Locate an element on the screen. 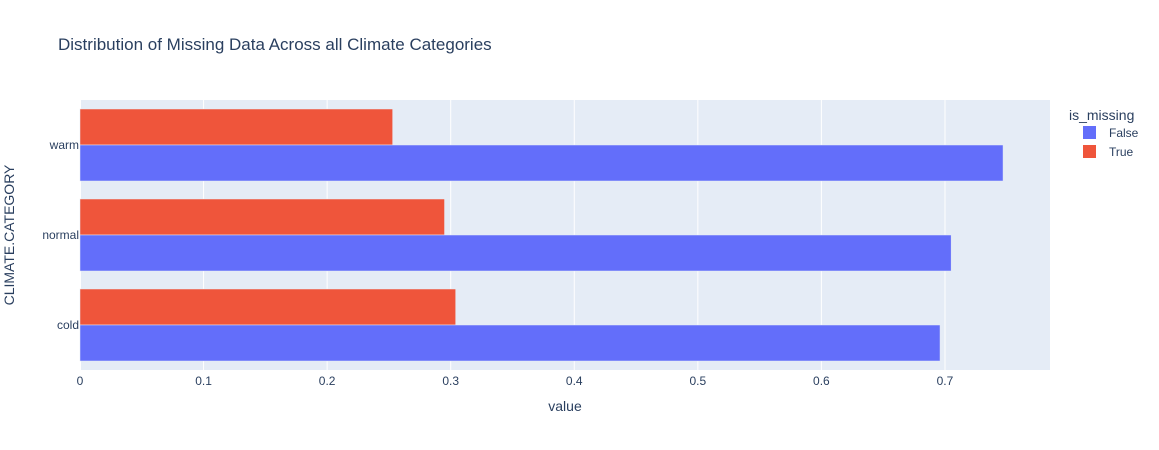 The width and height of the screenshot is (1159, 450). bar-normal-false is located at coordinates (515, 253).